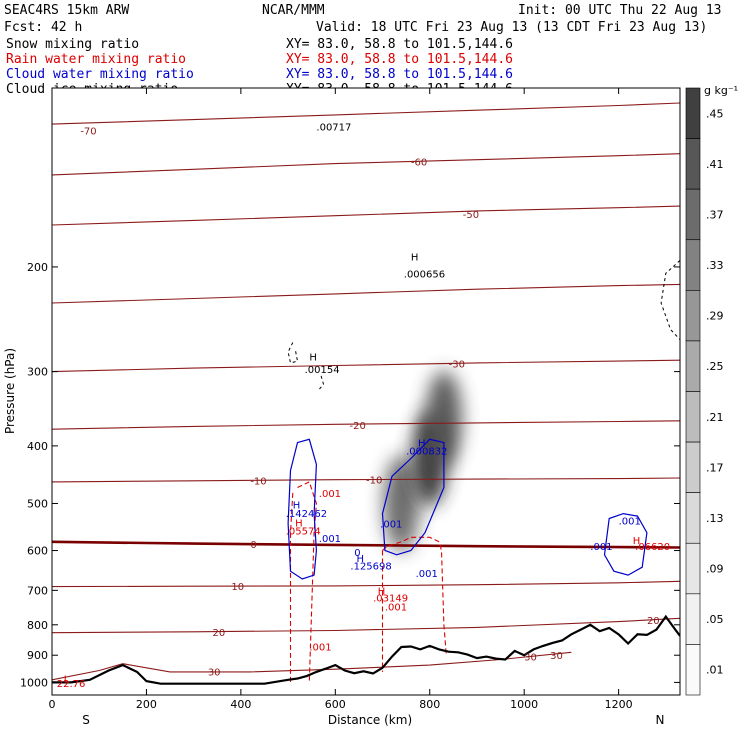 This screenshot has height=740, width=740. What do you see at coordinates (37, 503) in the screenshot?
I see `y-tick-label: 500` at bounding box center [37, 503].